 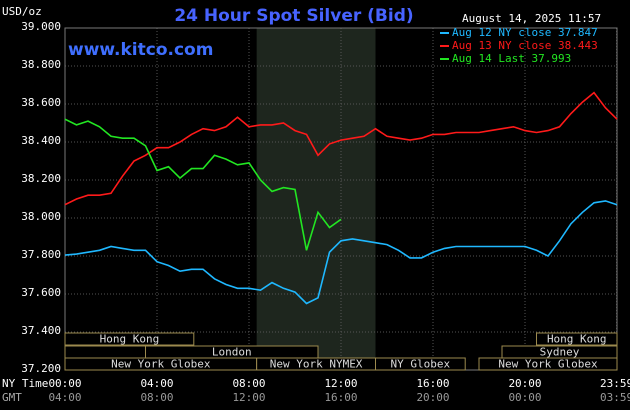 I want to click on timestamp: August 14, 2025 11:57, so click(x=531, y=18).